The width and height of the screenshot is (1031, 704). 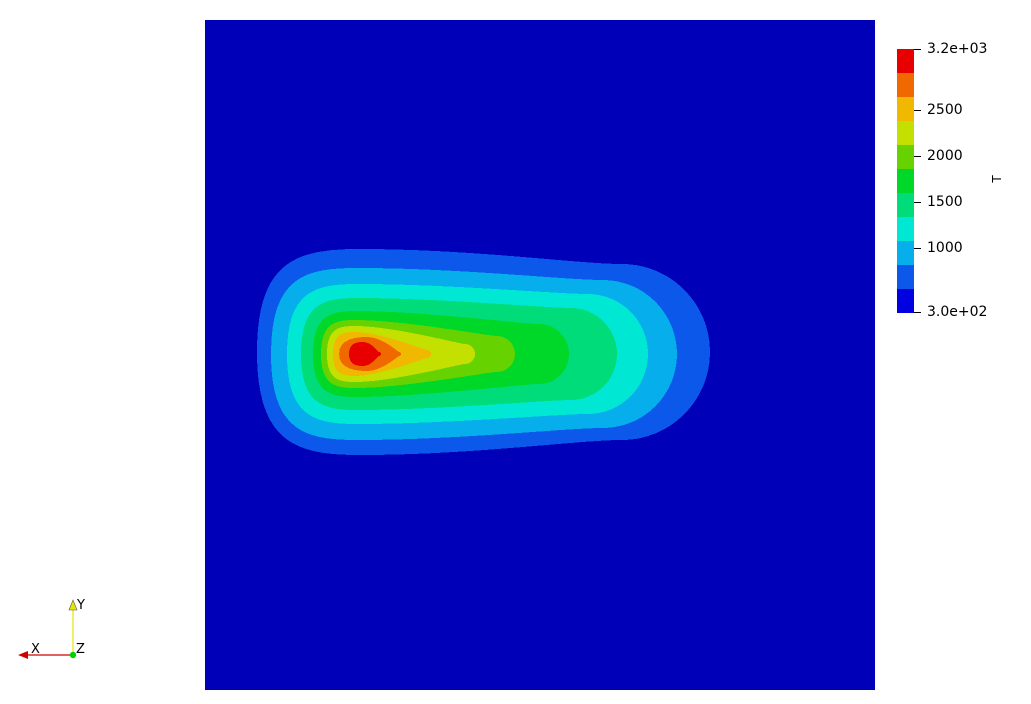 What do you see at coordinates (957, 312) in the screenshot?
I see `tick-label-min: 3.0e+02` at bounding box center [957, 312].